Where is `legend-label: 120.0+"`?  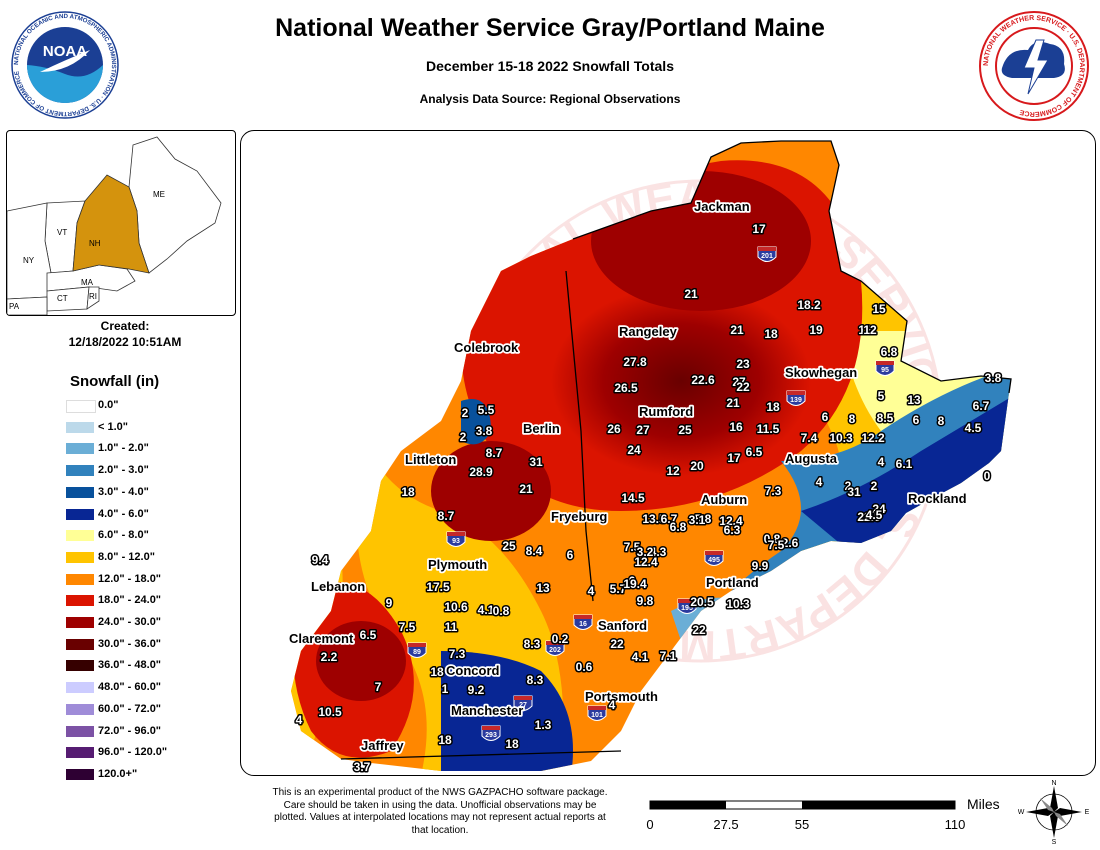 legend-label: 120.0+" is located at coordinates (118, 773).